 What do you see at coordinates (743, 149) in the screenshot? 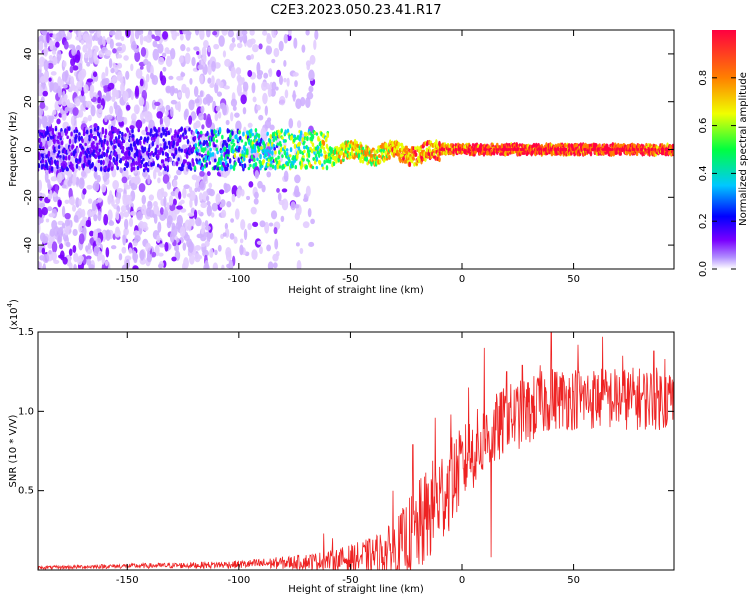
I see `colorbar-label: Normalized spectral amplitude` at bounding box center [743, 149].